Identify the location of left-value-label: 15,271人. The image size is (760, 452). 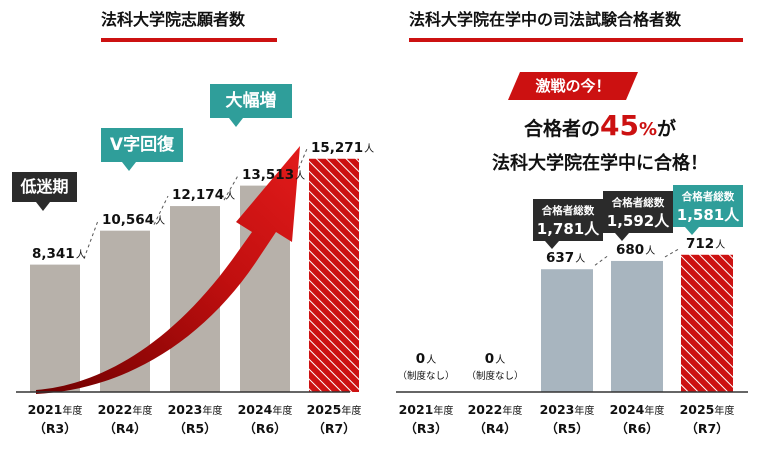
(342, 149).